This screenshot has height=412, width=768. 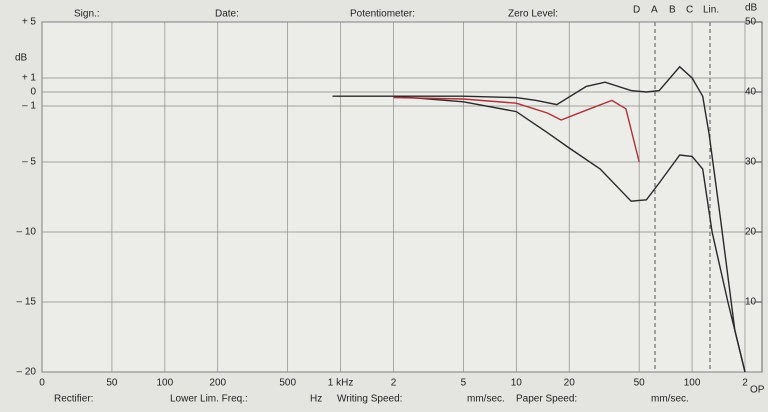 What do you see at coordinates (42, 383) in the screenshot?
I see `x-tick-label: 0` at bounding box center [42, 383].